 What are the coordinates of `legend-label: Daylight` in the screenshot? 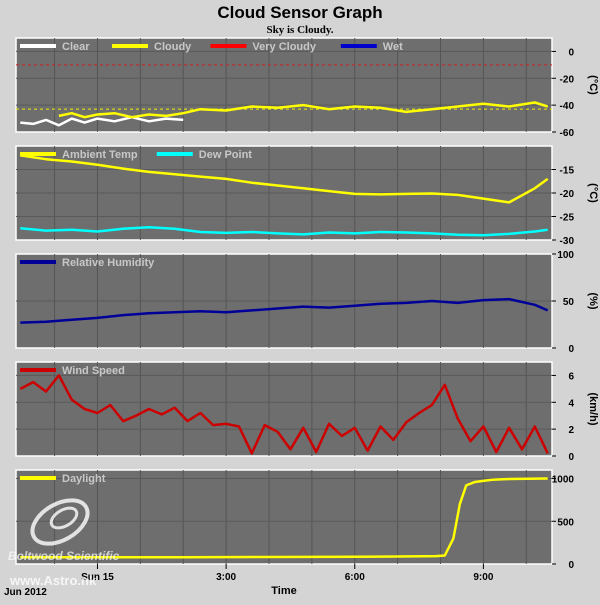 It's located at (84, 479).